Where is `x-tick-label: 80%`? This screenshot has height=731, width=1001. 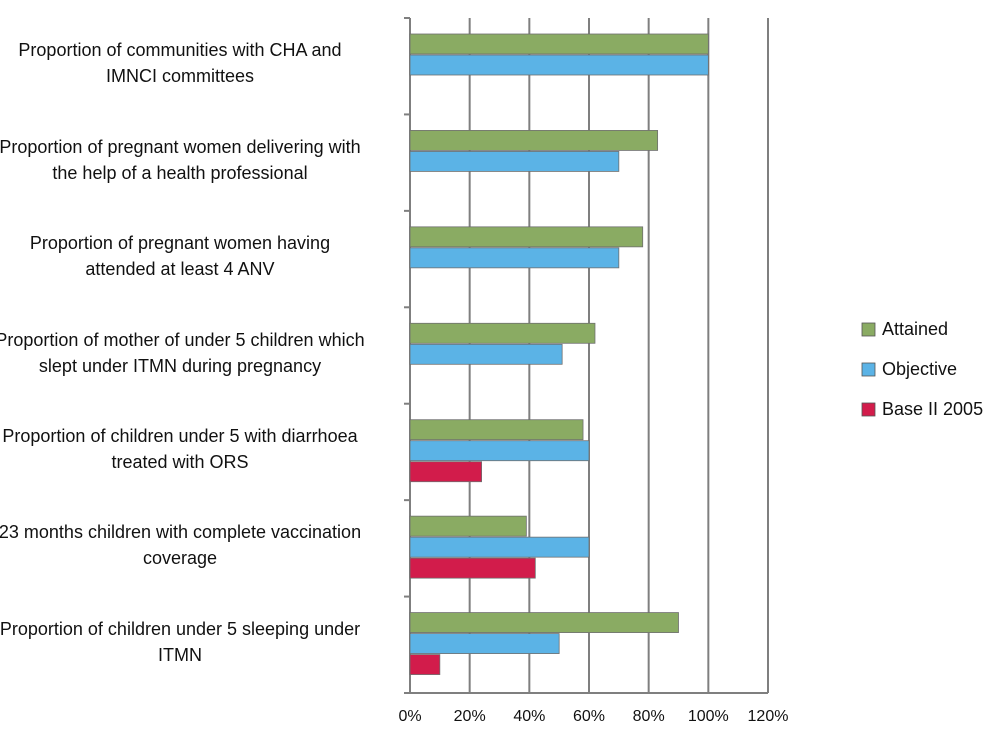
x-tick-label: 80% is located at coordinates (649, 716).